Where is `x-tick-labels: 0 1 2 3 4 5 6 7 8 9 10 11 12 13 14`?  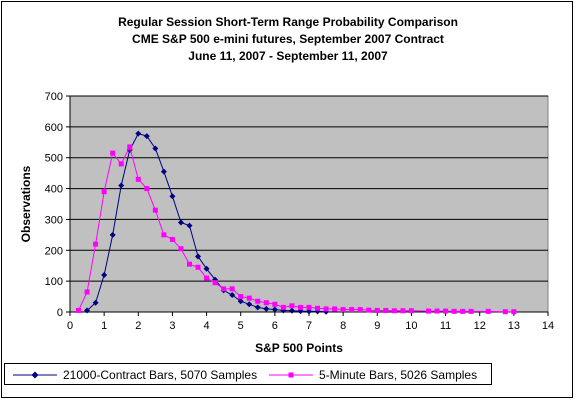 x-tick-labels: 0 1 2 3 4 5 6 7 8 9 10 11 12 13 14 is located at coordinates (310, 326).